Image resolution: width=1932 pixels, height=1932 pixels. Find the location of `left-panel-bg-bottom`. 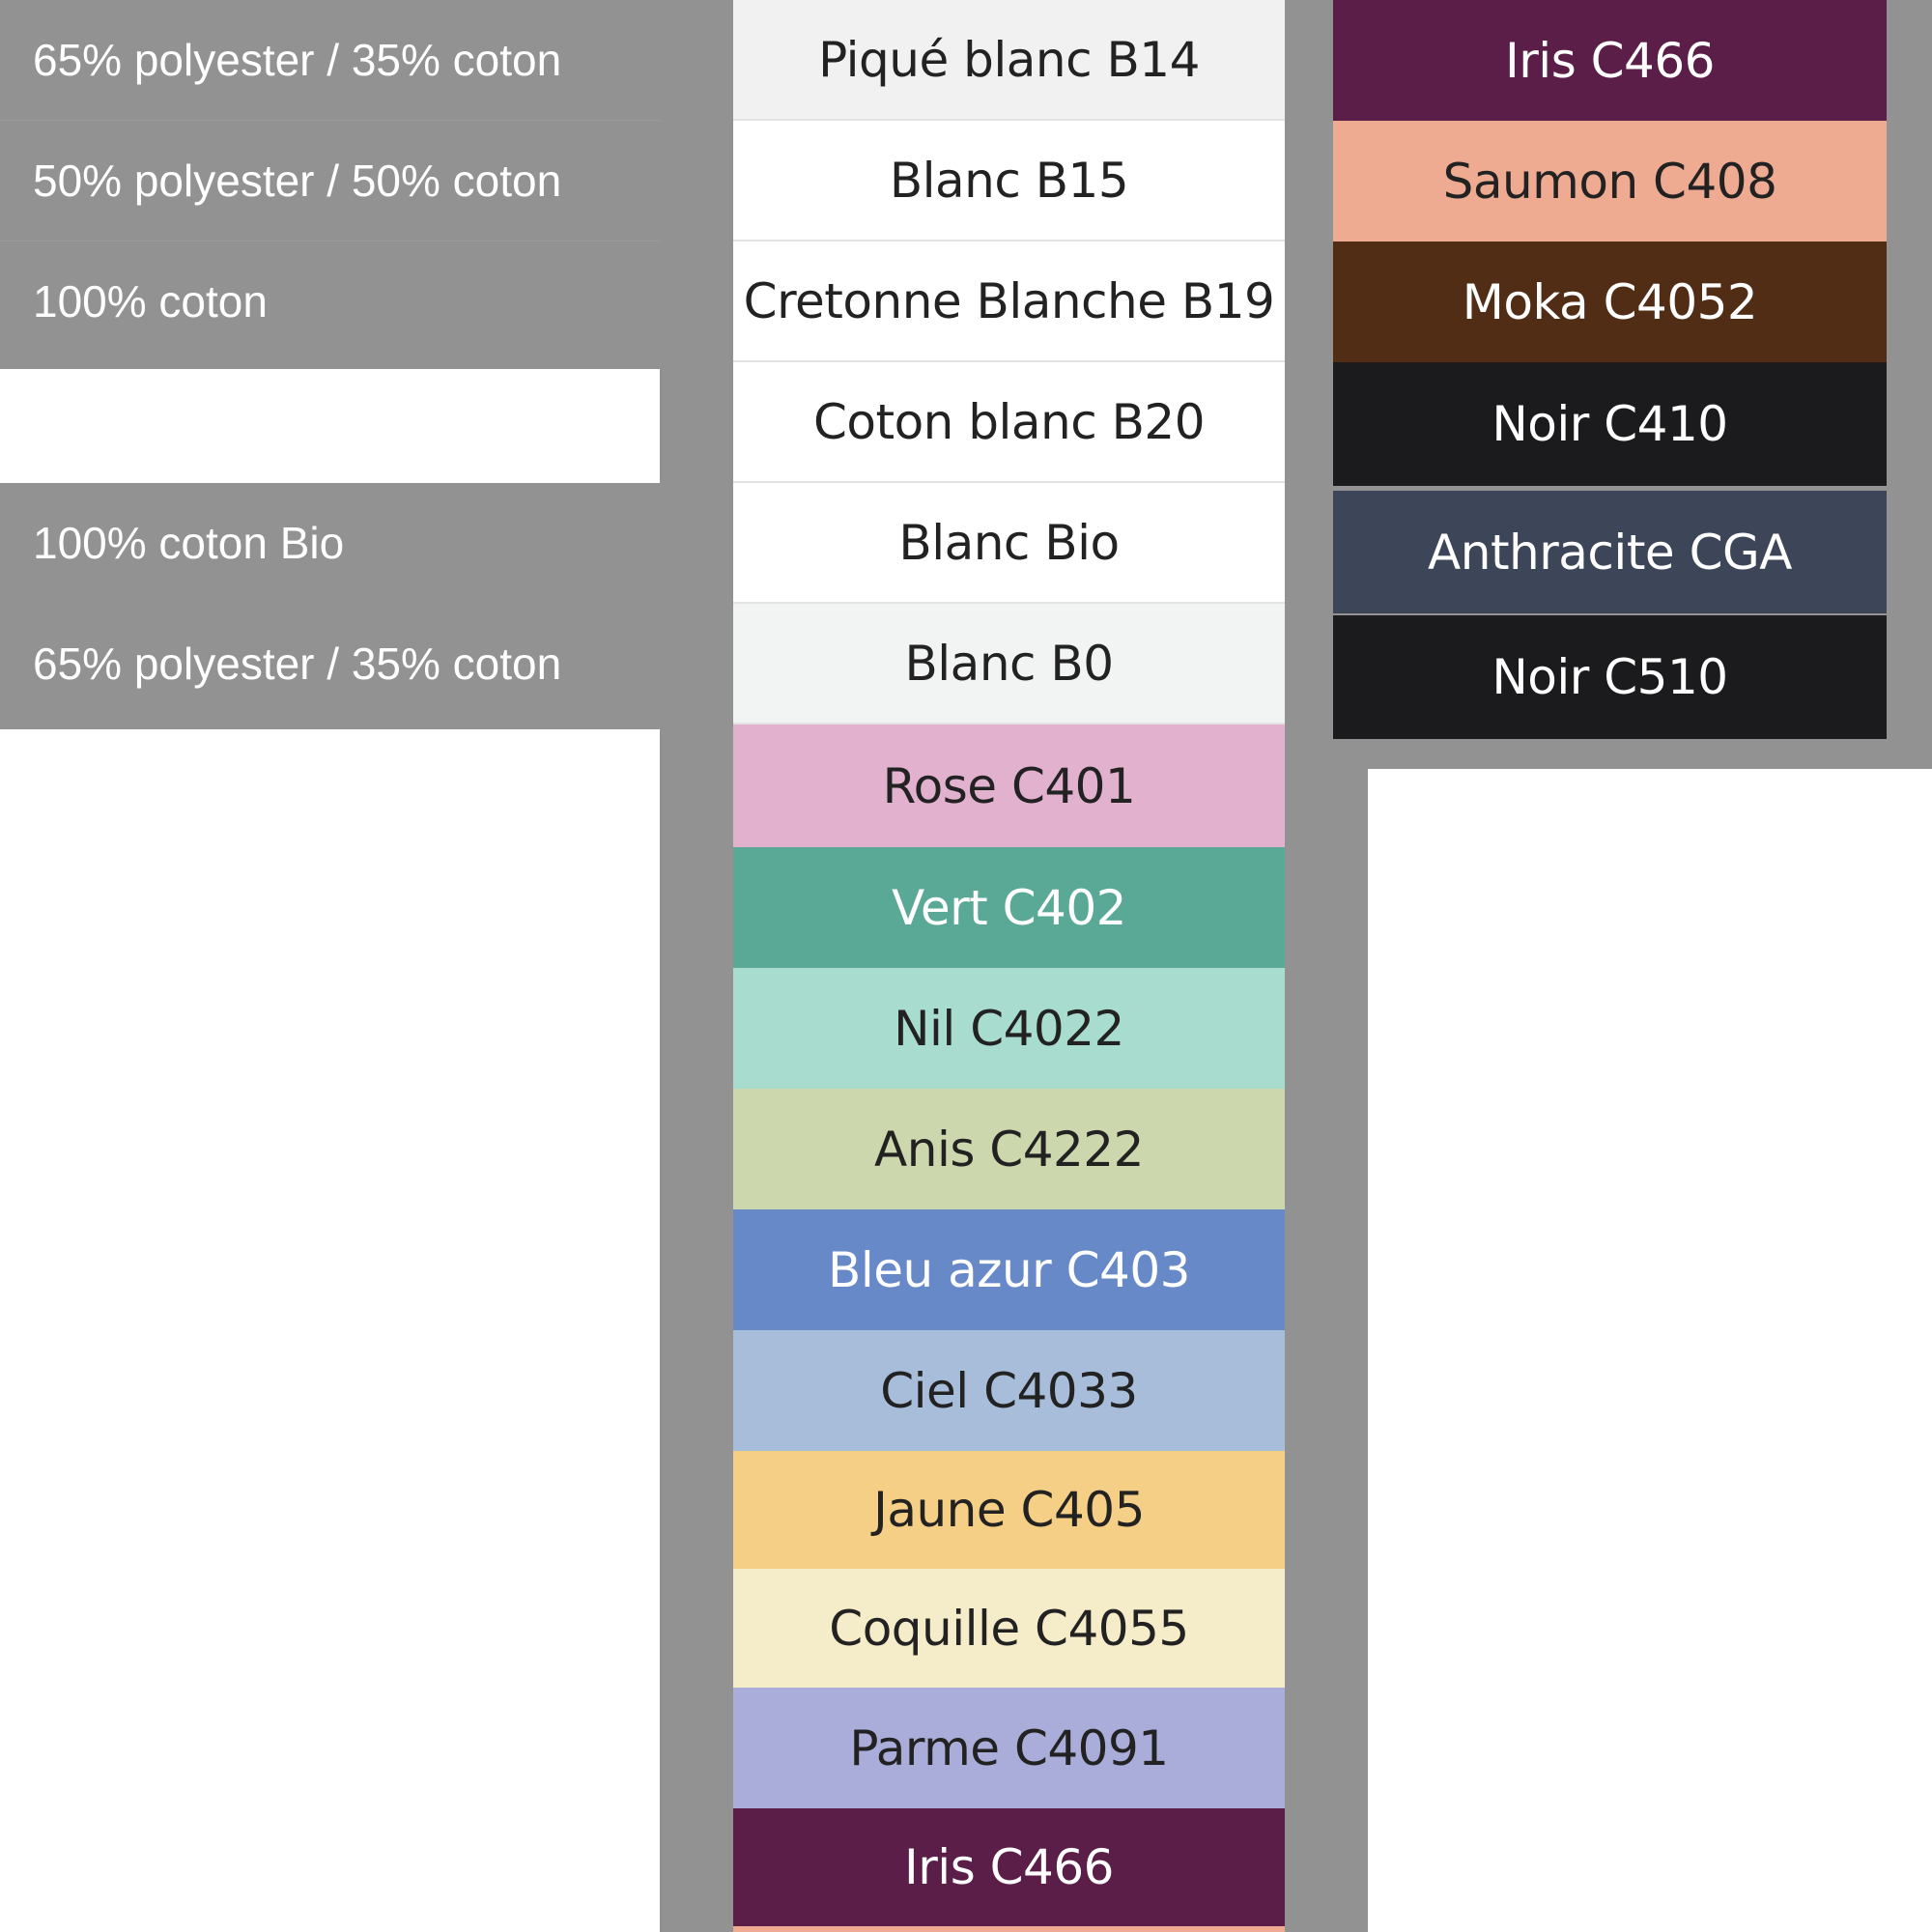

left-panel-bg-bottom is located at coordinates (330, 606).